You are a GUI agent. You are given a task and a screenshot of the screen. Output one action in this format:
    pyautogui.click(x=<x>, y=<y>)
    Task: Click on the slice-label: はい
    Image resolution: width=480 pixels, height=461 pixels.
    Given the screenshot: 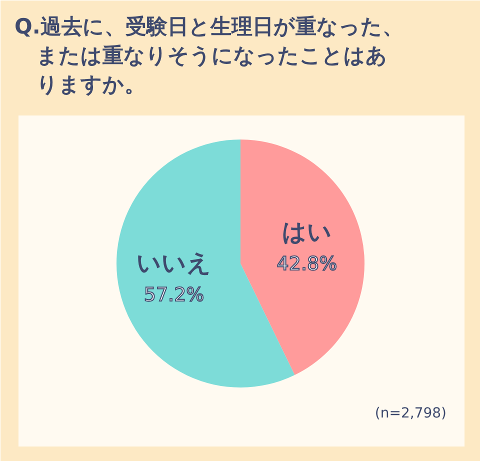 What is the action you would take?
    pyautogui.click(x=307, y=232)
    